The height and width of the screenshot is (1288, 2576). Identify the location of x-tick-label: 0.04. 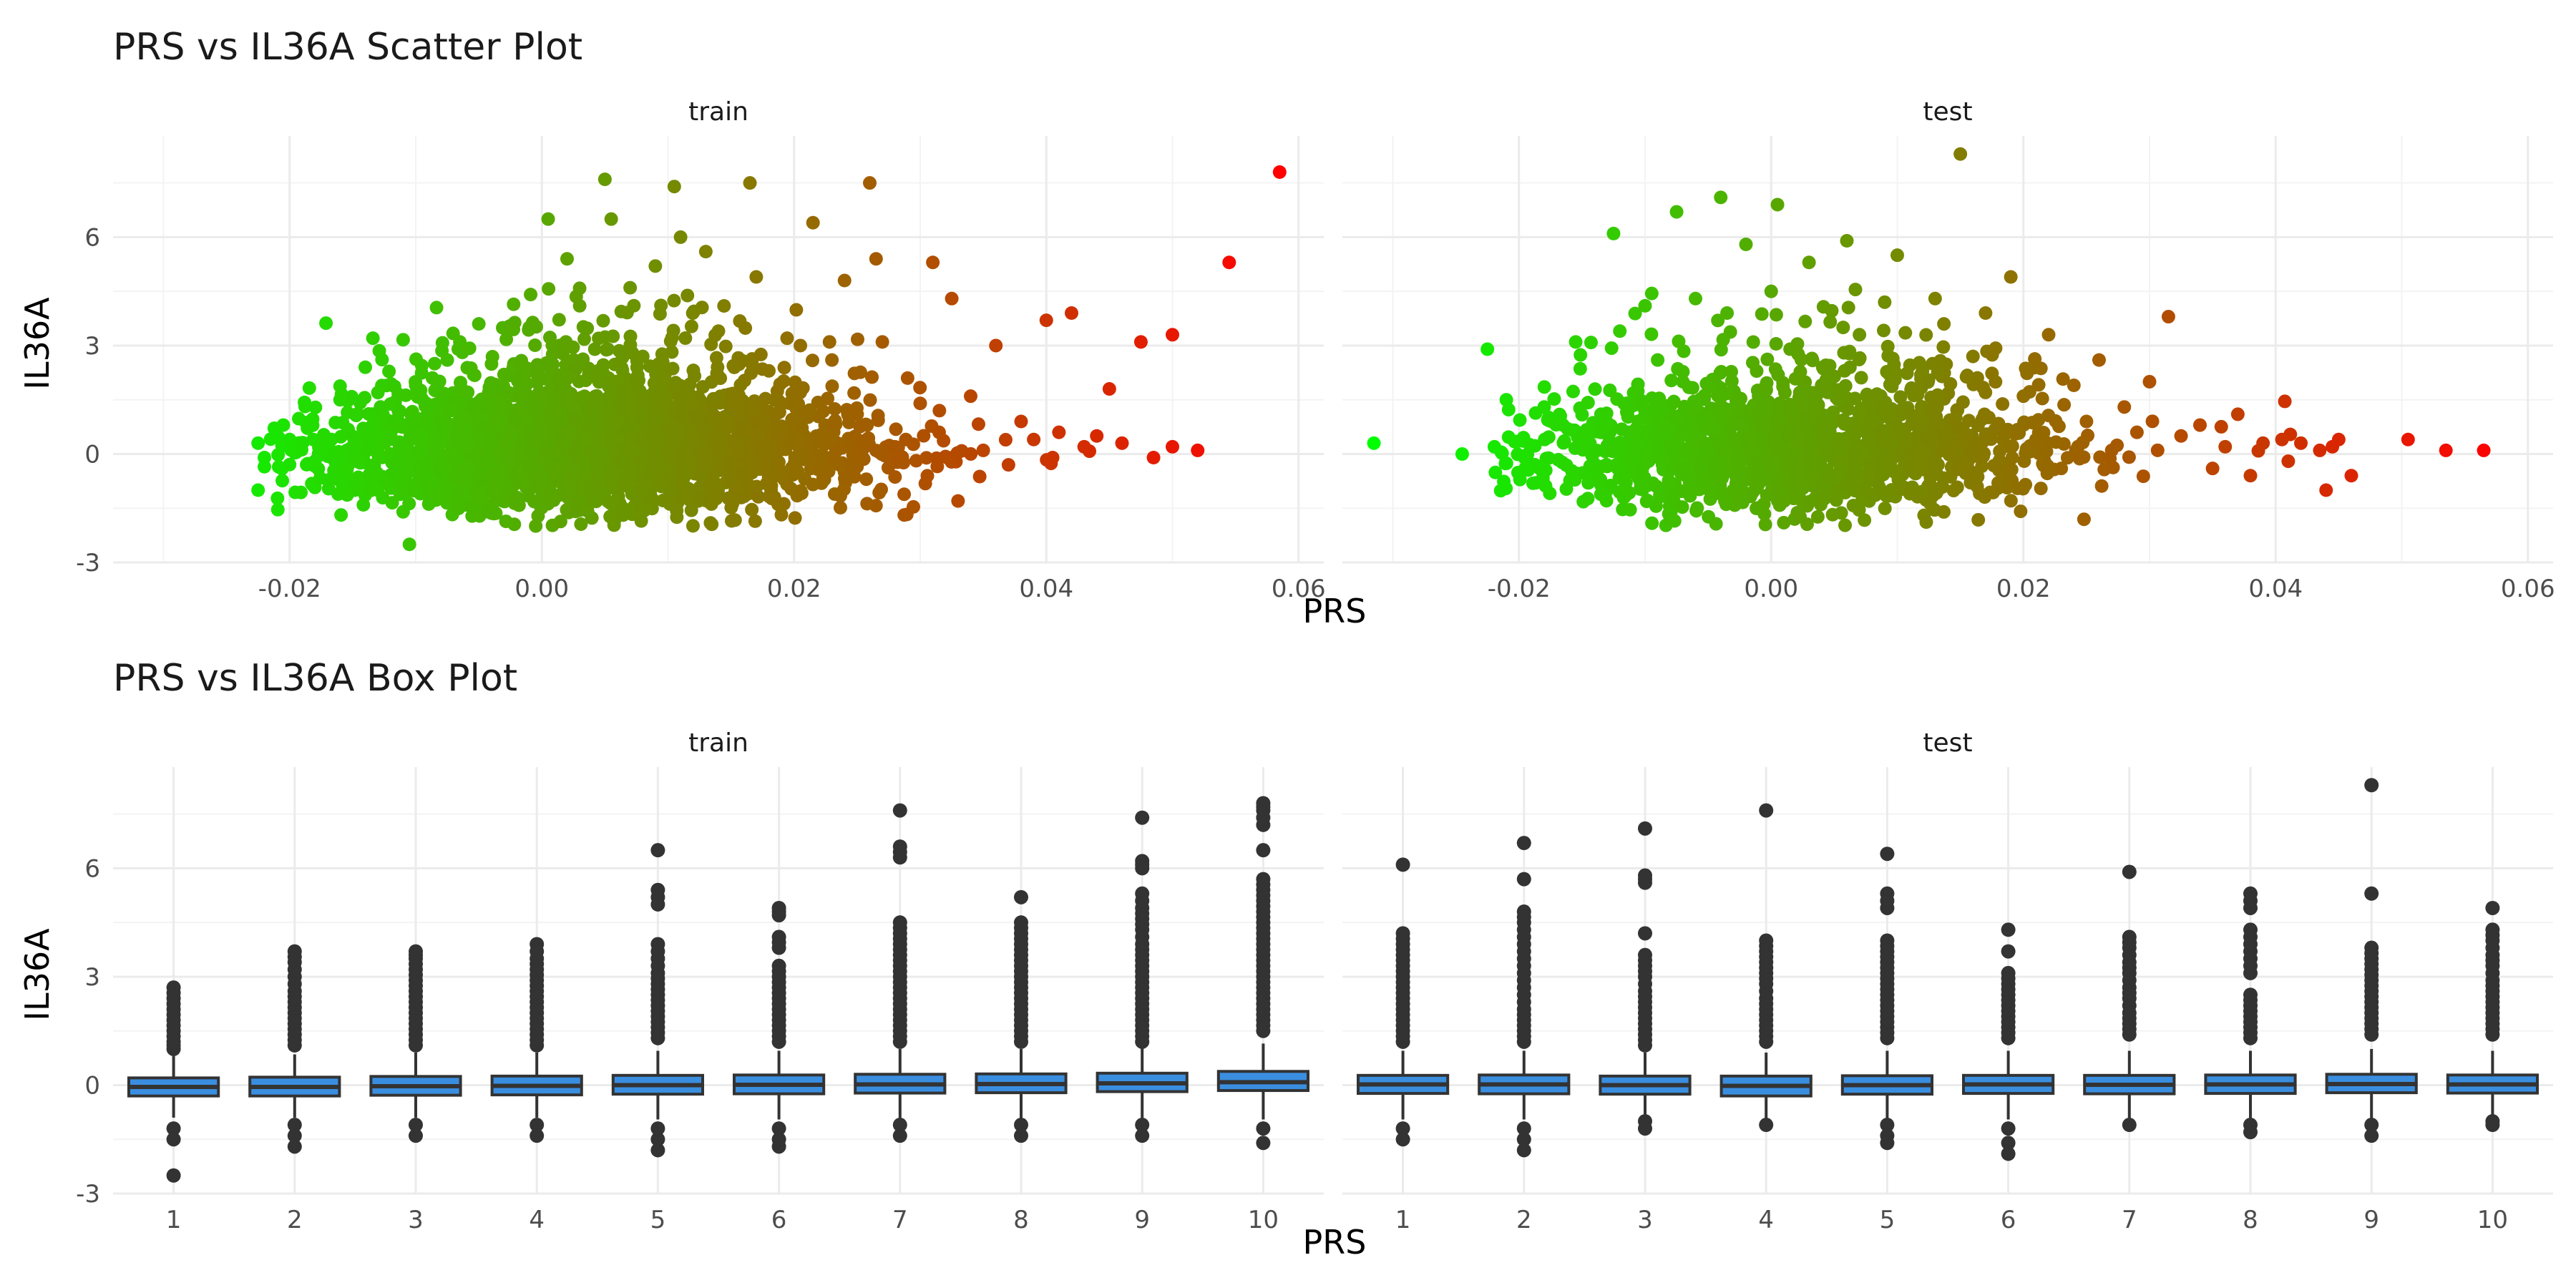
(1046, 589).